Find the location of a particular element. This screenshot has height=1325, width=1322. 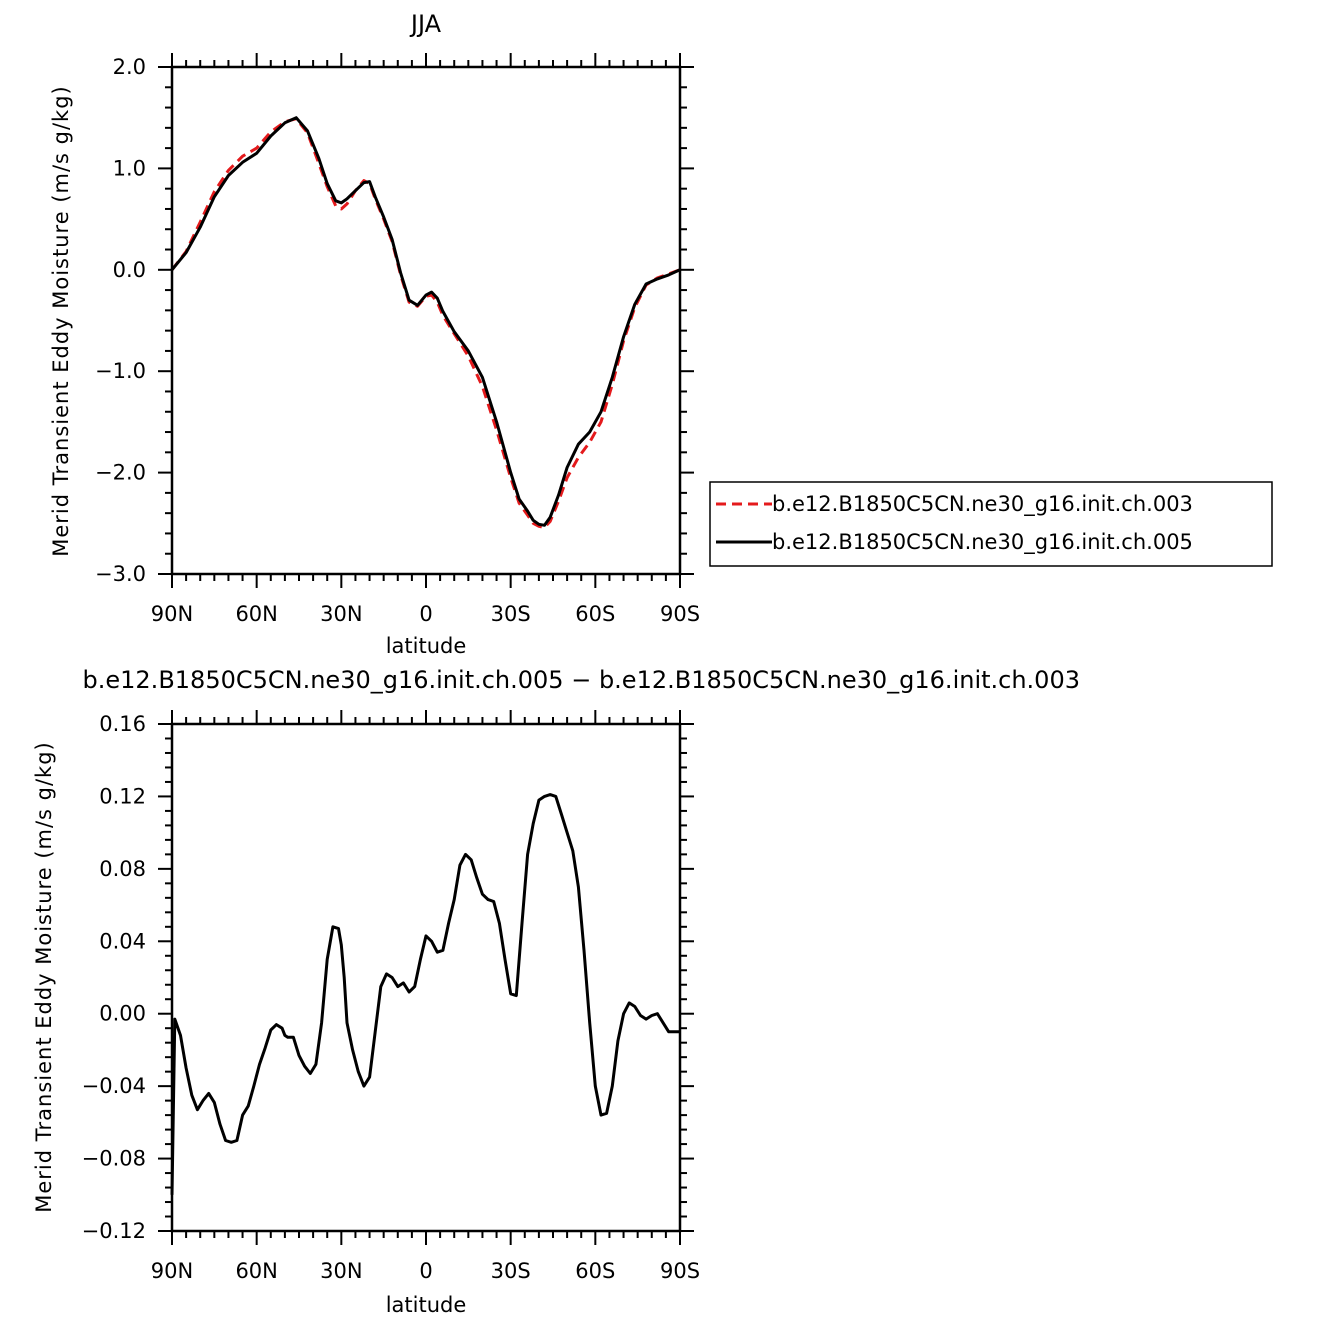

bottom-chart-x-tick-label: 30N is located at coordinates (341, 1271).